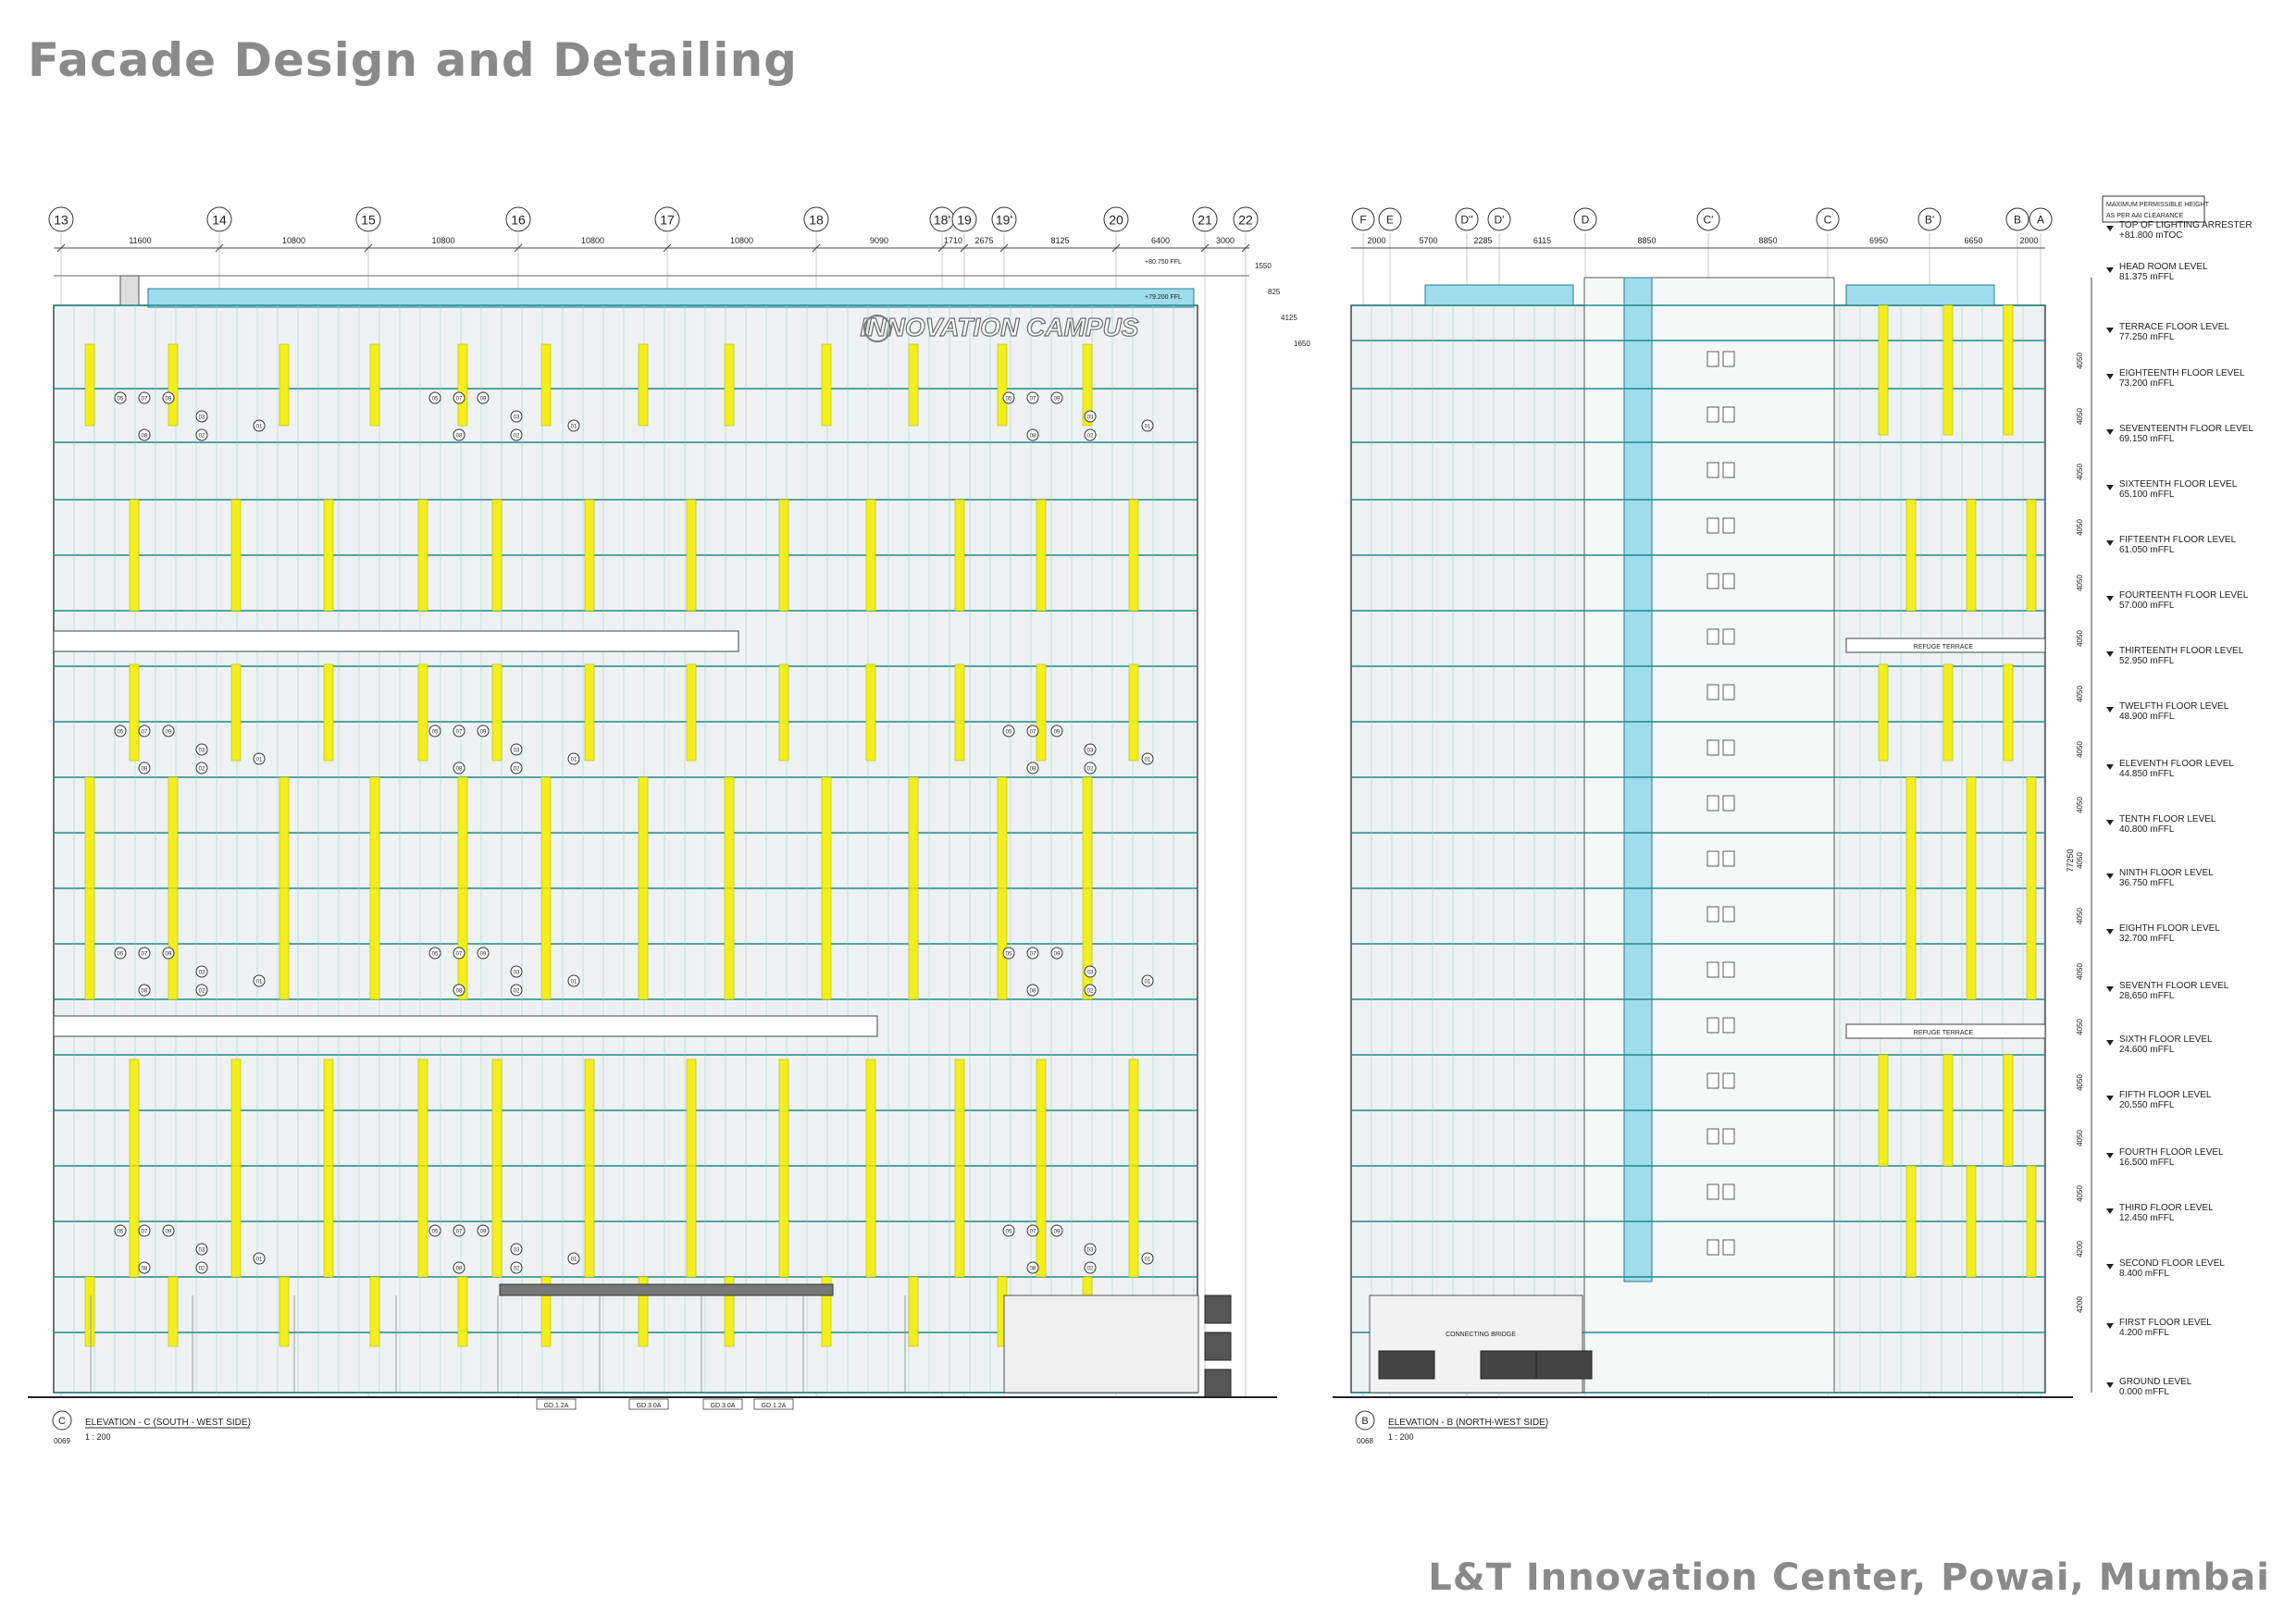 The width and height of the screenshot is (2296, 1623). What do you see at coordinates (2147, 606) in the screenshot?
I see `level-value: 57.000 mFFL` at bounding box center [2147, 606].